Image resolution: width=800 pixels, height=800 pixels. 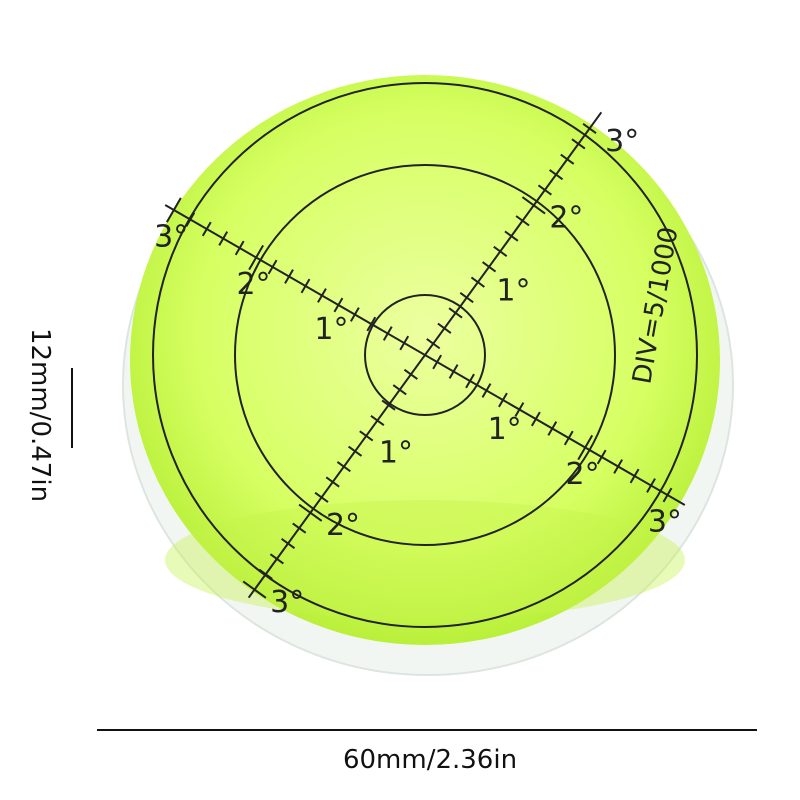 I want to click on width-dimension-label: 60mm/2.36in, so click(x=430, y=760).